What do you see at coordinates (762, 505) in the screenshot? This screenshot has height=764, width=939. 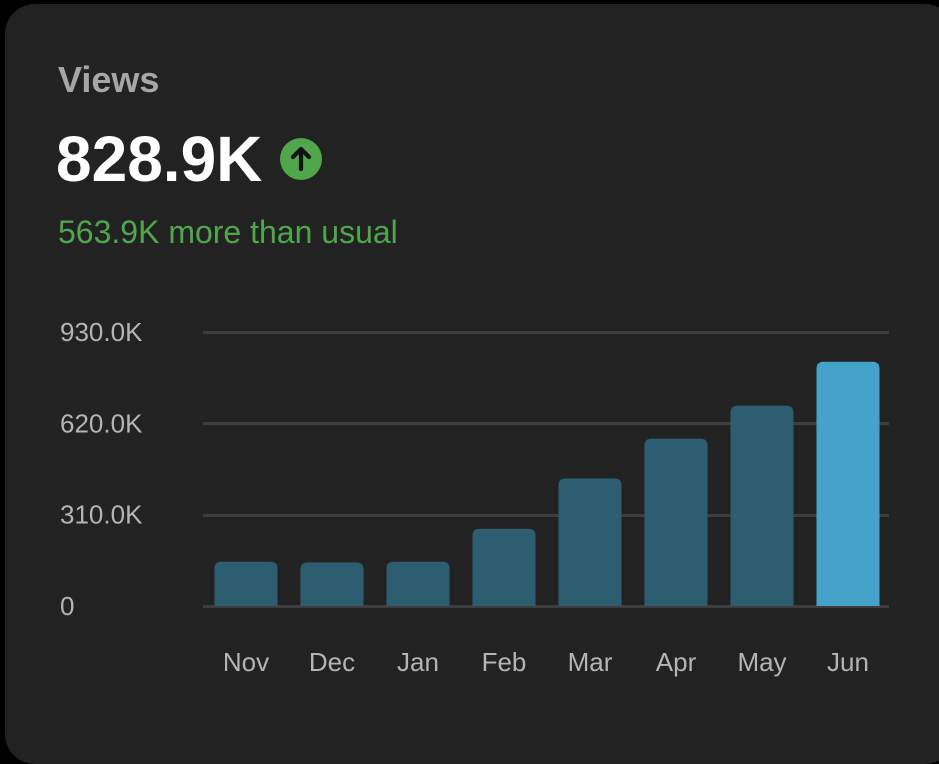 I see `bar-may` at bounding box center [762, 505].